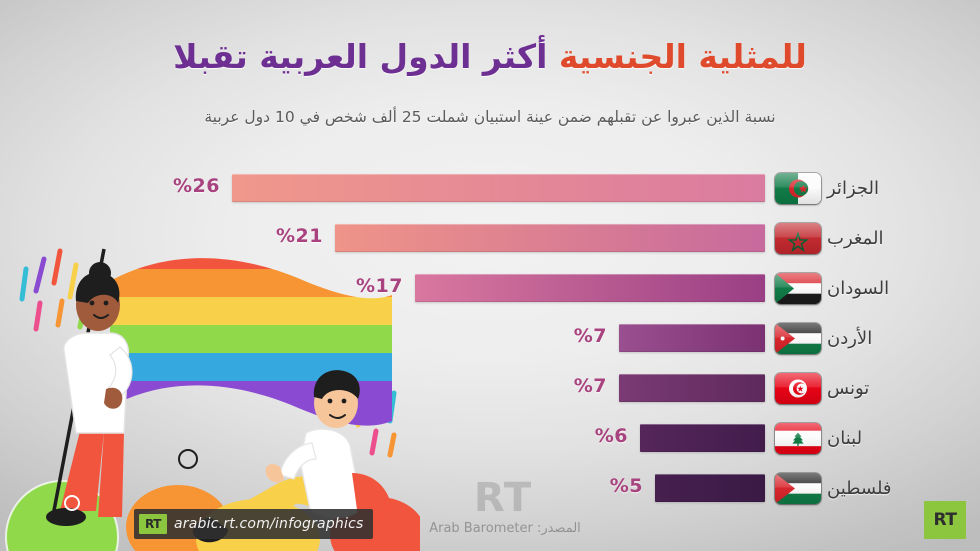  I want to click on jordan-flag, so click(798, 338).